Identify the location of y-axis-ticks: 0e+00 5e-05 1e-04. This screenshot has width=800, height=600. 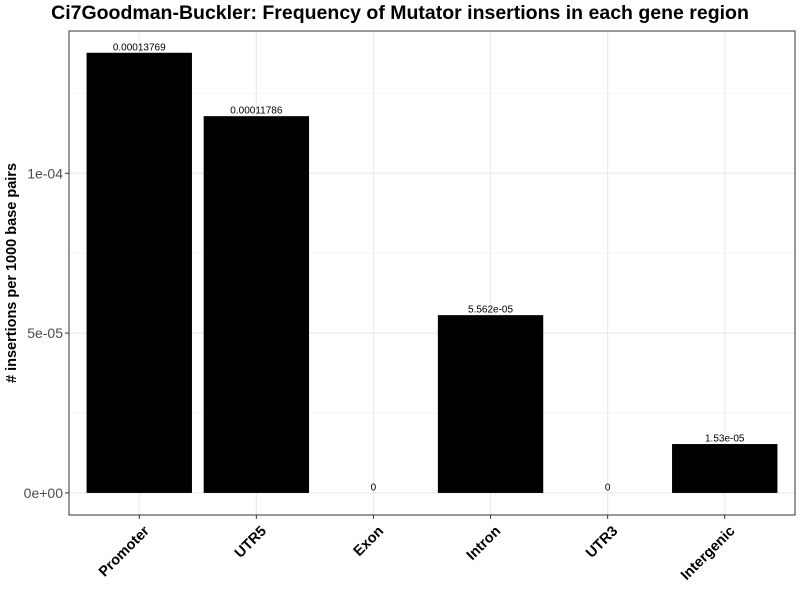
(46, 333).